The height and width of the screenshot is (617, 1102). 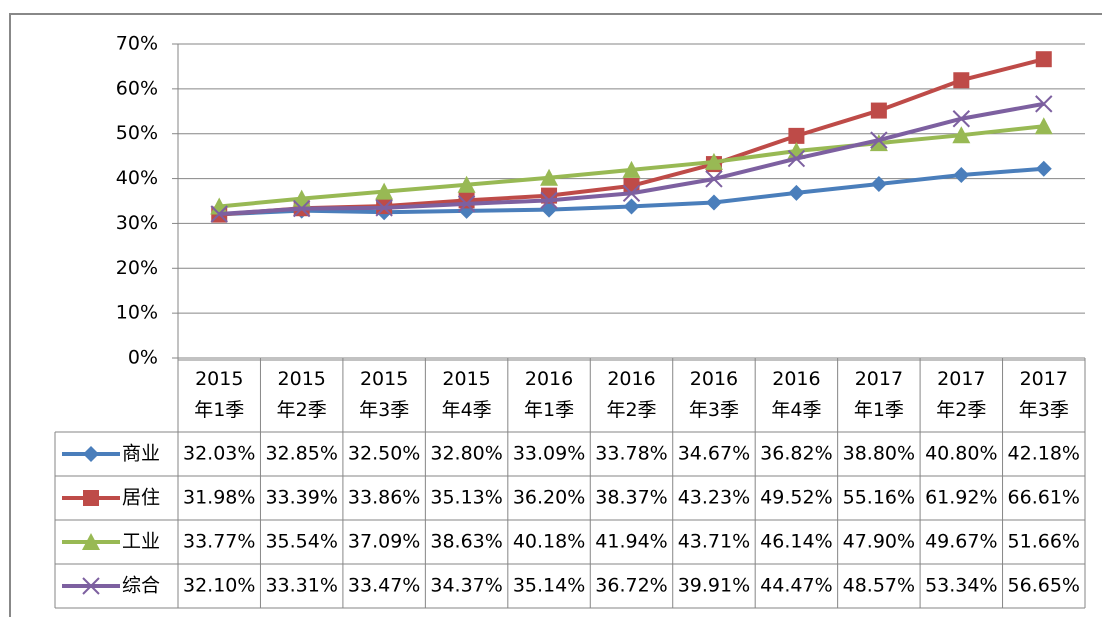 What do you see at coordinates (631, 454) in the screenshot?
I see `value-label: 33.78%` at bounding box center [631, 454].